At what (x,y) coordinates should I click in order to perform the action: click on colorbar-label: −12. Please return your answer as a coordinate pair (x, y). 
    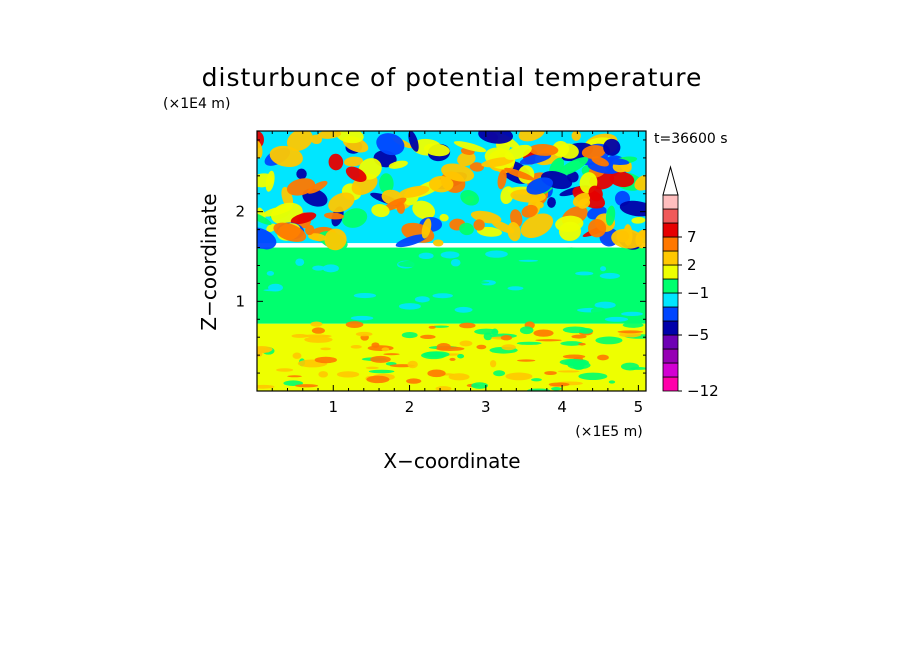
    Looking at the image, I should click on (703, 391).